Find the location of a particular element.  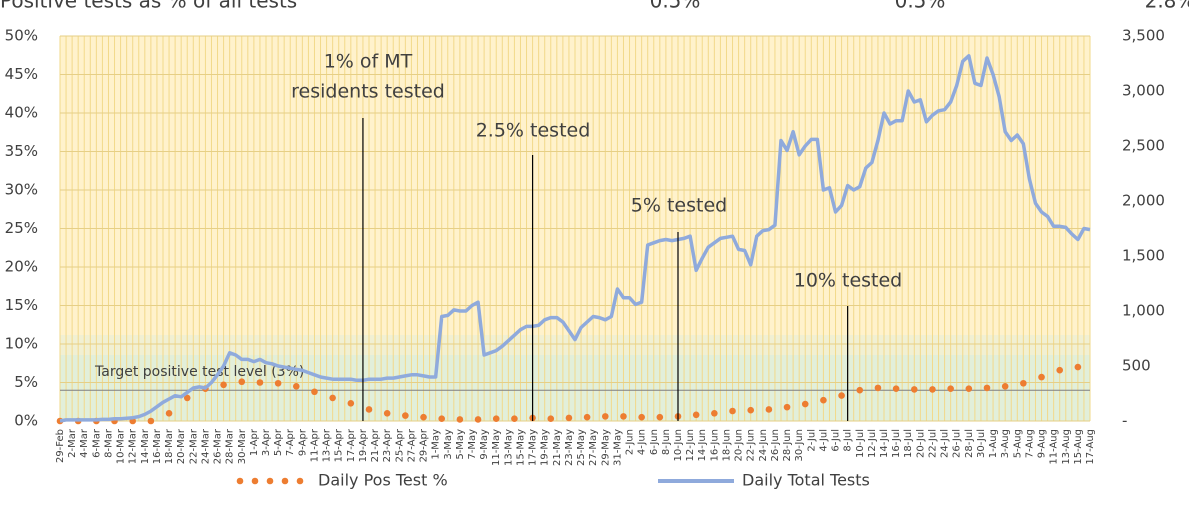

x-tick-label: 18-Jun is located at coordinates (726, 445).